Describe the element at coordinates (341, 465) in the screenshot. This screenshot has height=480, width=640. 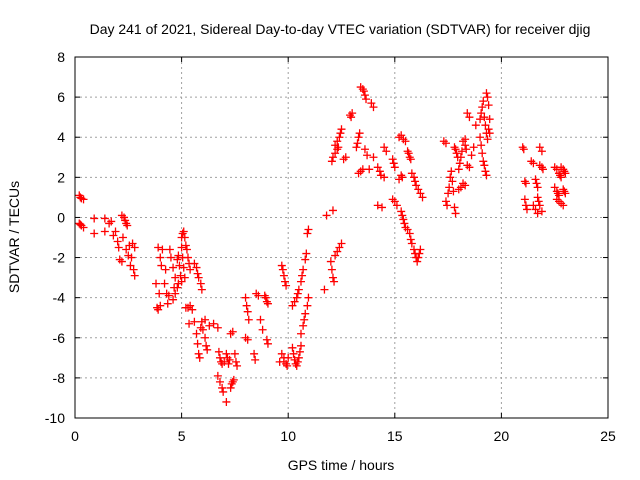
I see `x-axis-label: GPS time / hours` at that location.